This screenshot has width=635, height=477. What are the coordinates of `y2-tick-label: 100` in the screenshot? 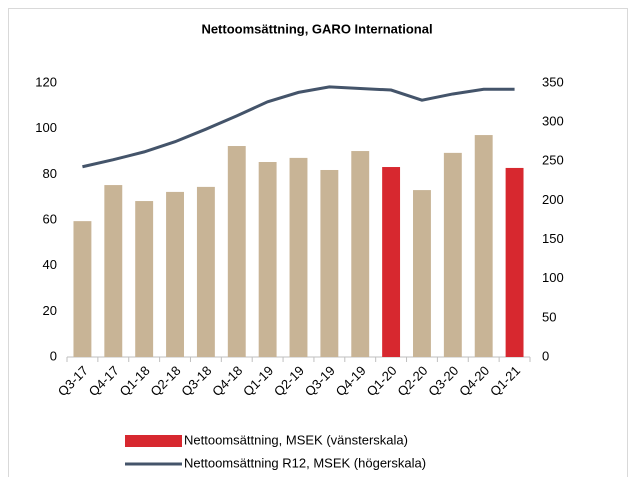 It's located at (553, 277).